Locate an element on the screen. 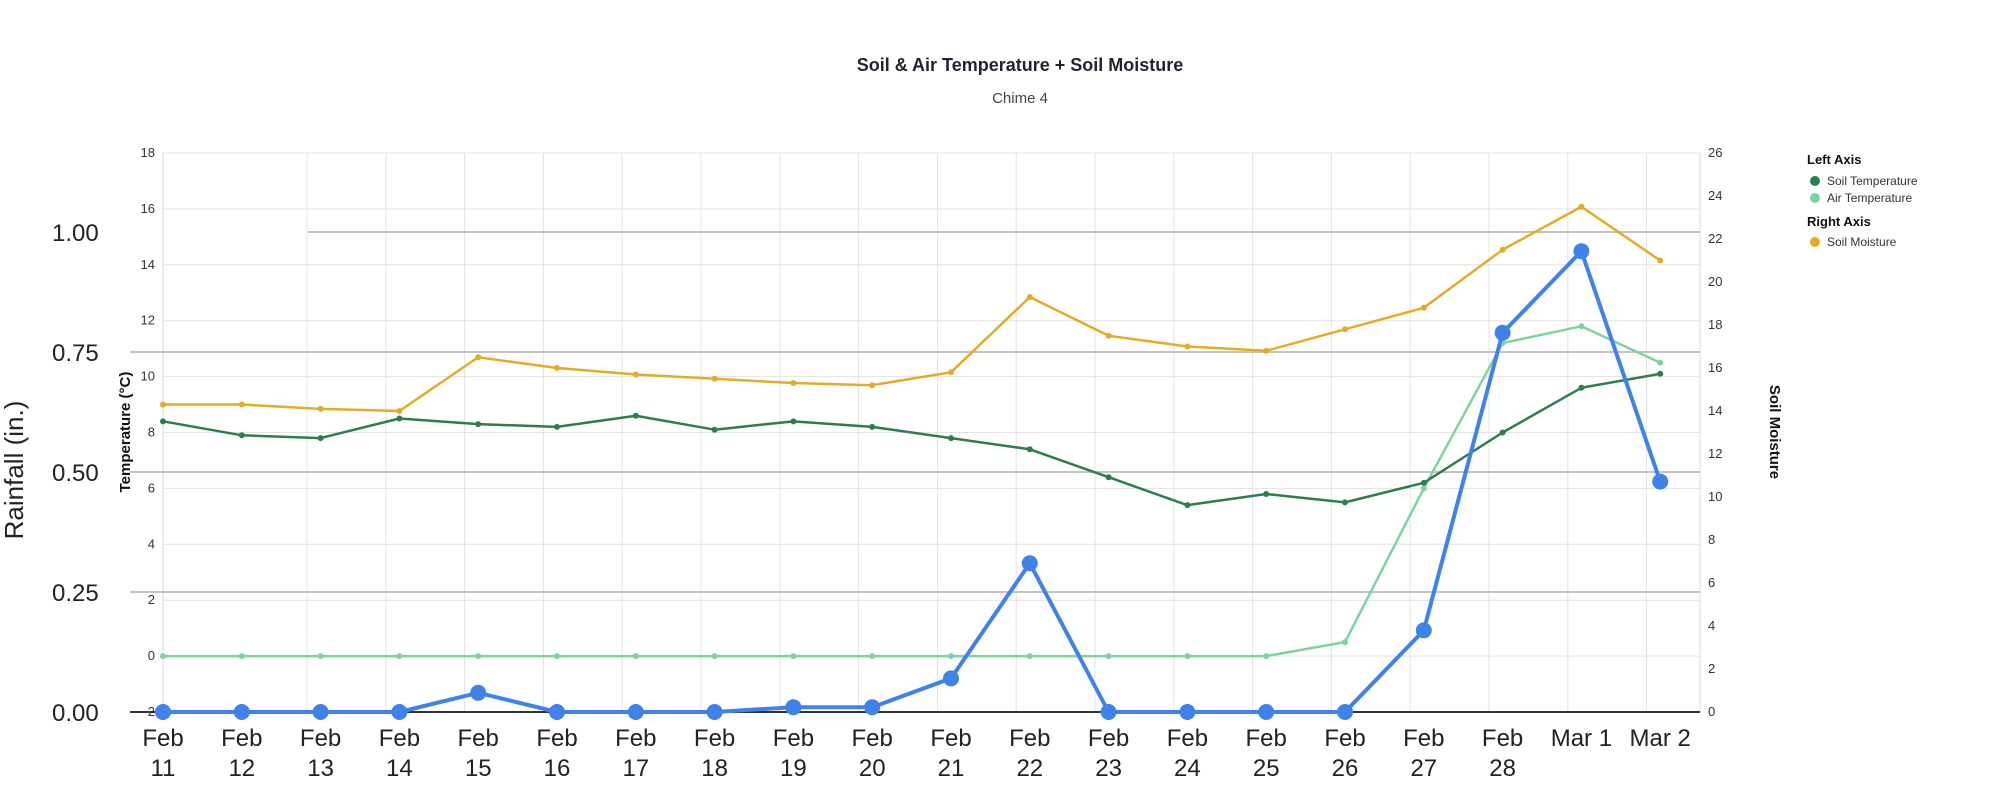  right-tick-label: 18 is located at coordinates (1715, 324).